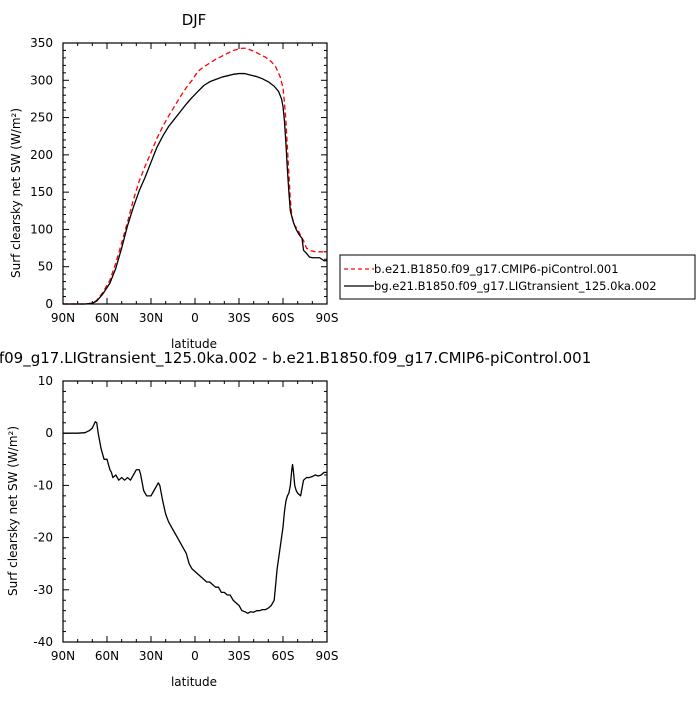  What do you see at coordinates (41, 43) in the screenshot?
I see `top-ytick-label: 350` at bounding box center [41, 43].